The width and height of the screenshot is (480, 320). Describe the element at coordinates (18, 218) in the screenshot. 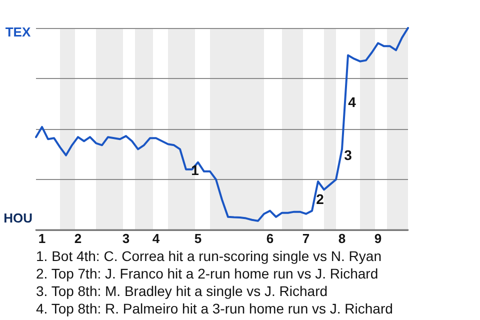

I see `text: HOU` at that location.